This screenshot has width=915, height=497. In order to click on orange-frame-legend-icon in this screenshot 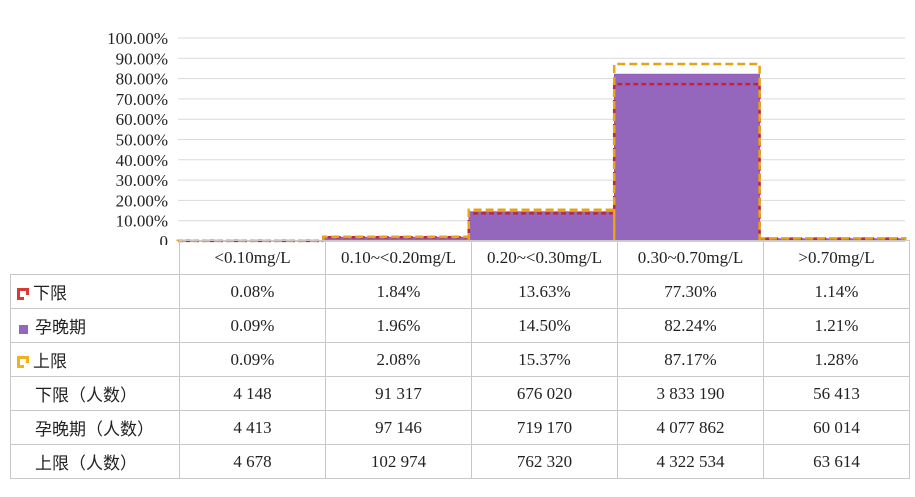, I will do `click(23, 362)`.